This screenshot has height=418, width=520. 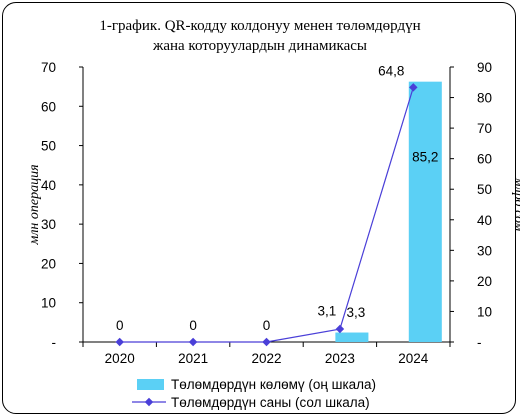 What do you see at coordinates (48, 146) in the screenshot?
I see `left-tick-label: 50` at bounding box center [48, 146].